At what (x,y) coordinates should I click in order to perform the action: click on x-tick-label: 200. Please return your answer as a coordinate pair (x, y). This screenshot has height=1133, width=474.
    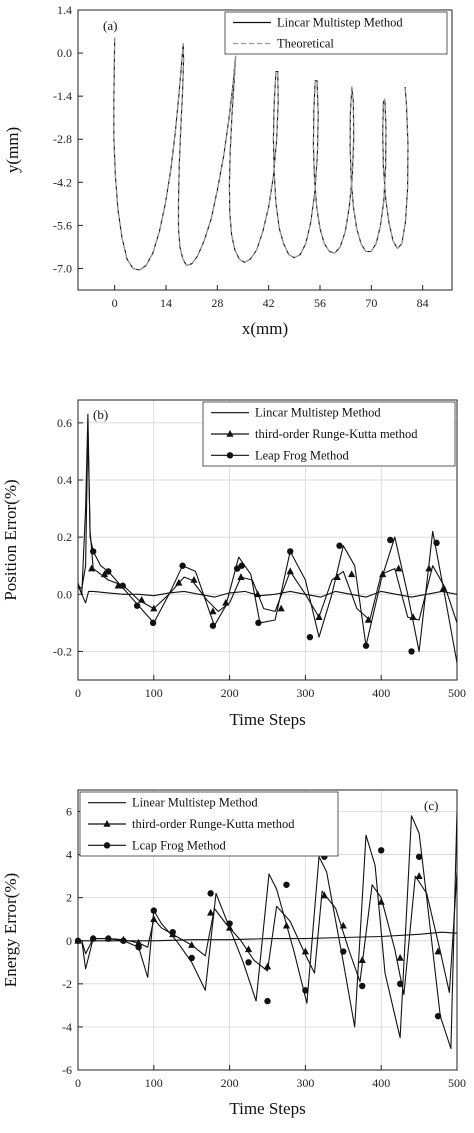
    Looking at the image, I should click on (230, 1083).